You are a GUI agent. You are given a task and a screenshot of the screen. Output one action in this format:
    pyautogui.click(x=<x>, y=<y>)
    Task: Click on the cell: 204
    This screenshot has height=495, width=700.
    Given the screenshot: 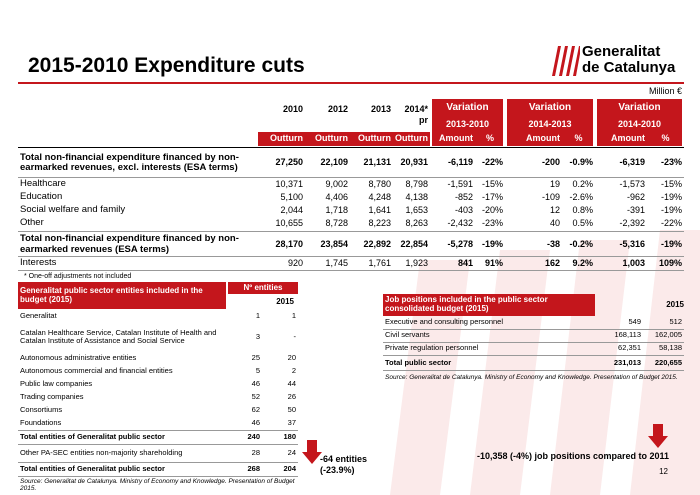 What is the action you would take?
    pyautogui.click(x=289, y=468)
    